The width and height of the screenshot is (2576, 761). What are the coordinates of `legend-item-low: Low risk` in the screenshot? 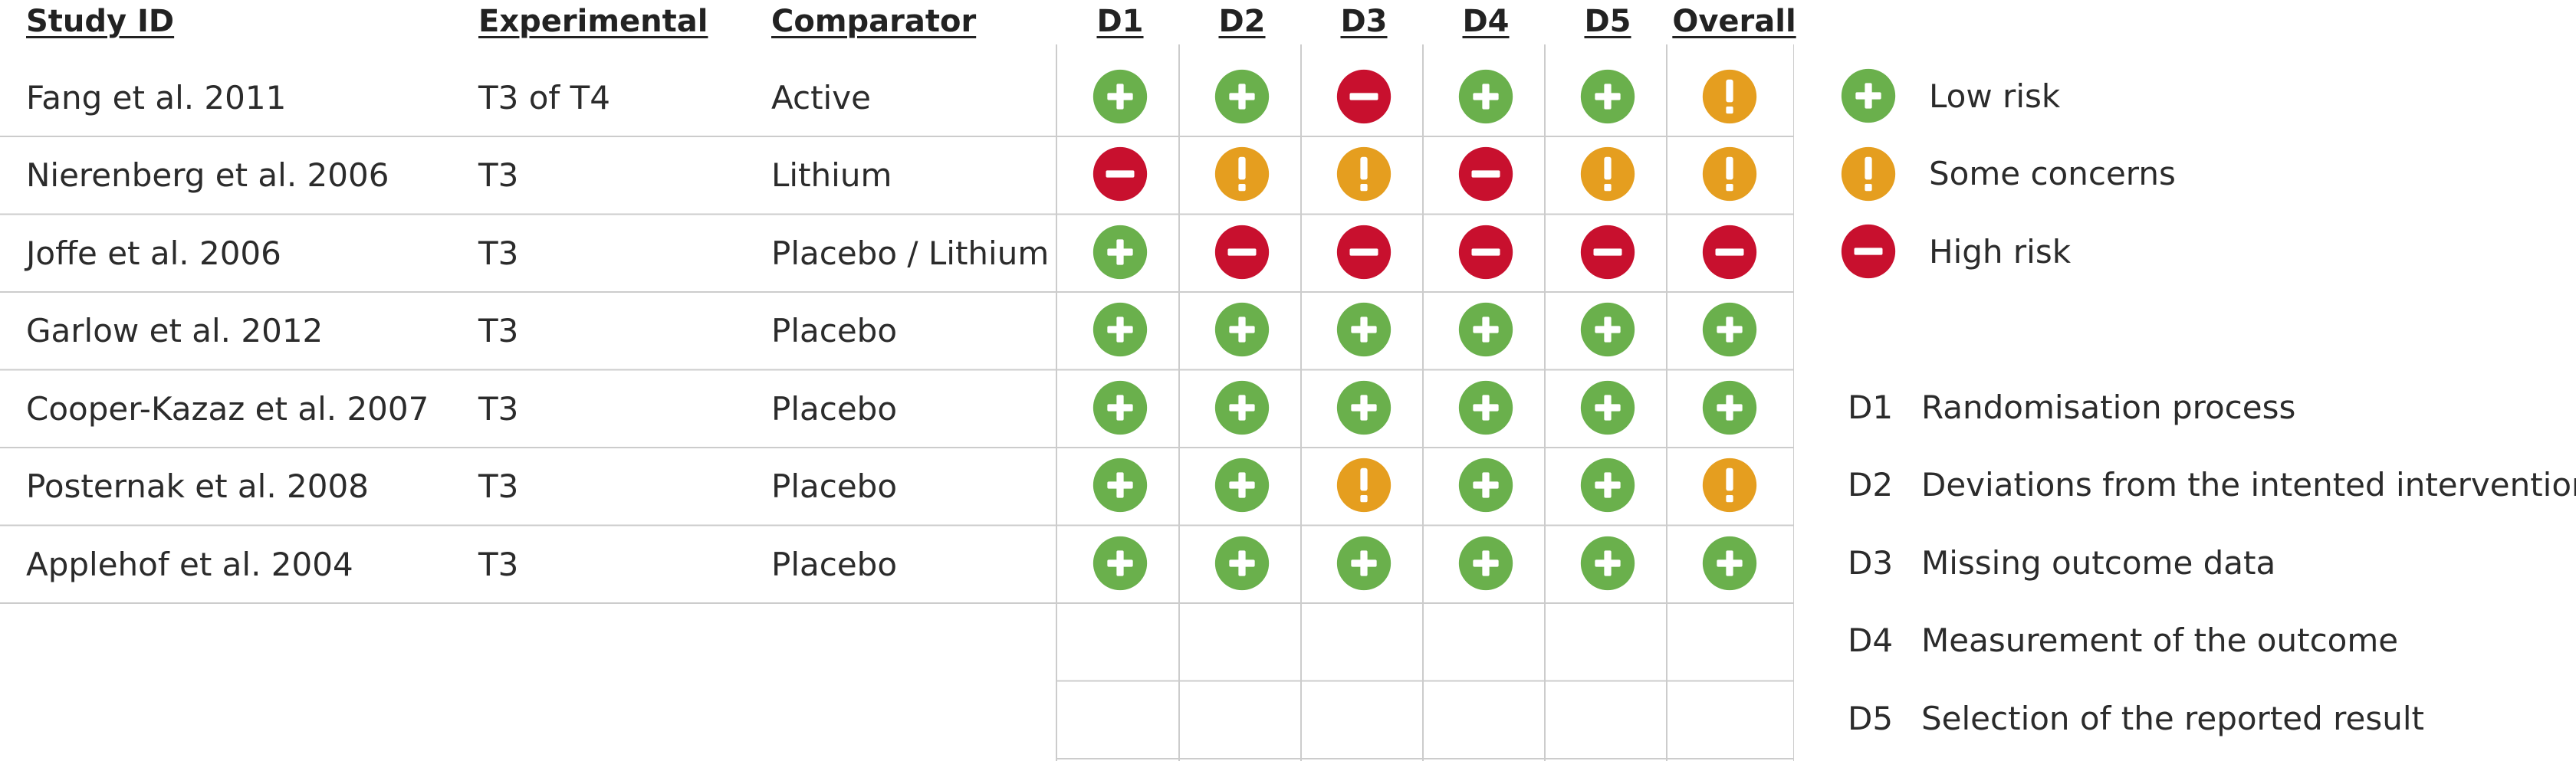 It's located at (1950, 96).